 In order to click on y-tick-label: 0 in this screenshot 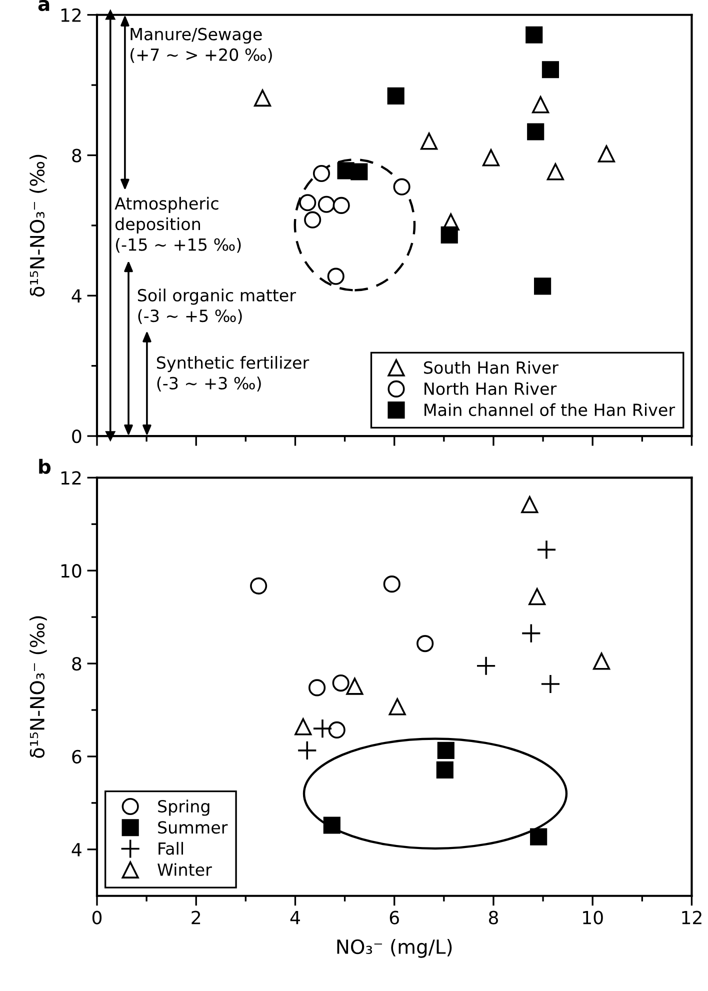, I will do `click(77, 437)`.